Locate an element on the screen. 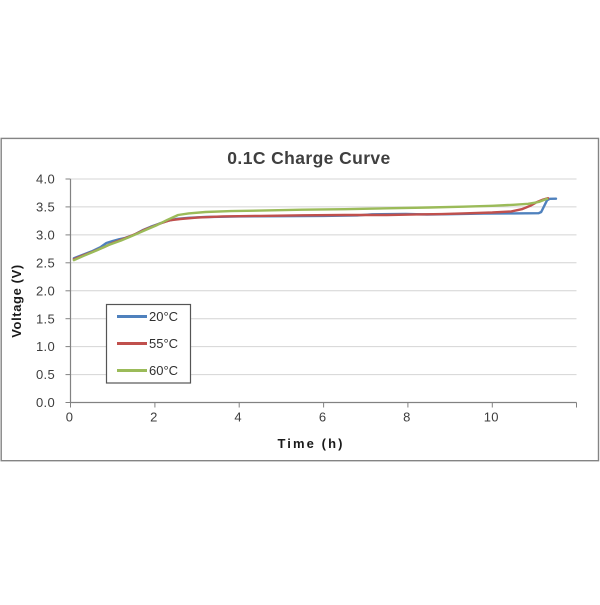 This screenshot has width=600, height=605. svg-text: 0.5 is located at coordinates (45, 374).